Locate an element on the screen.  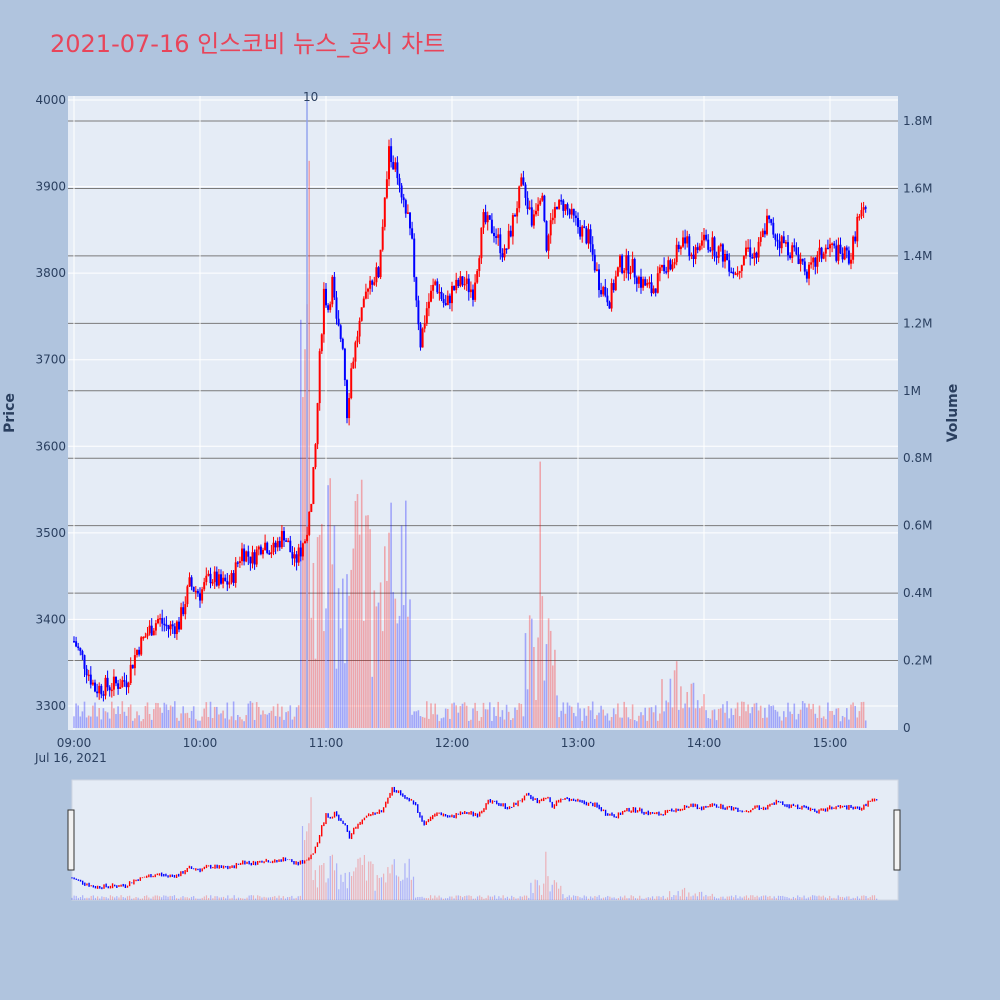
volume-tick-label: 0.4M is located at coordinates (917, 593).